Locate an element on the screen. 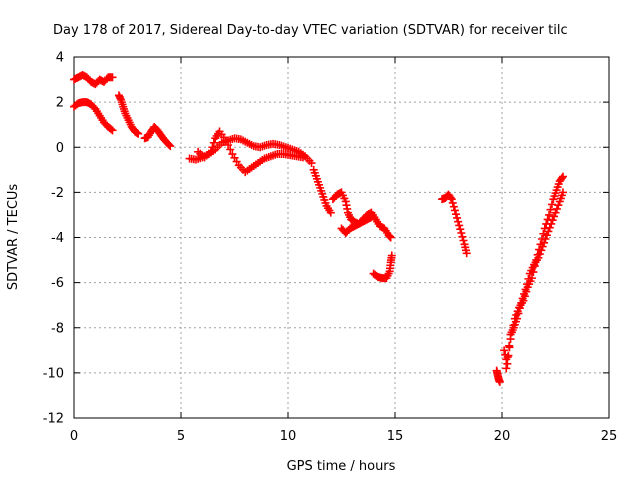 This screenshot has width=640, height=480. series-arc-a is located at coordinates (250, 151).